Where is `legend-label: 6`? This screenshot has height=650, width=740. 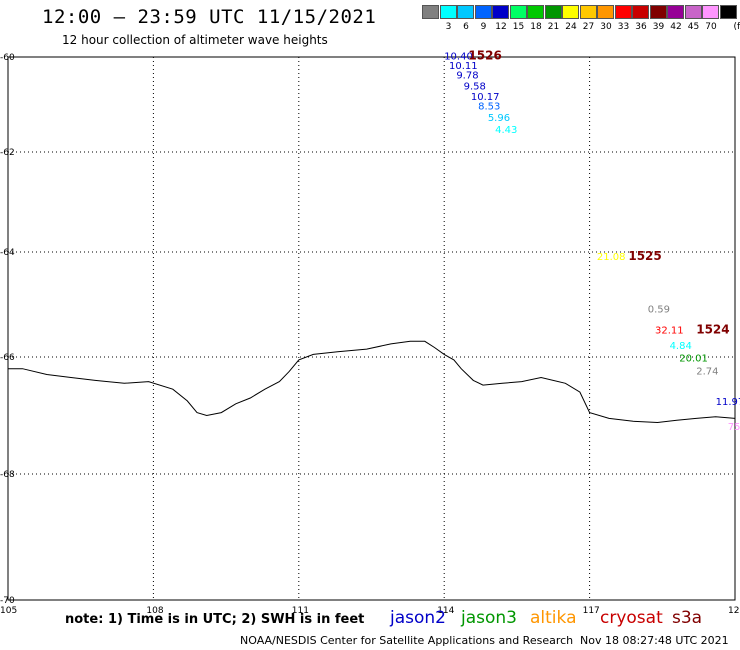 legend-label: 6 is located at coordinates (466, 27).